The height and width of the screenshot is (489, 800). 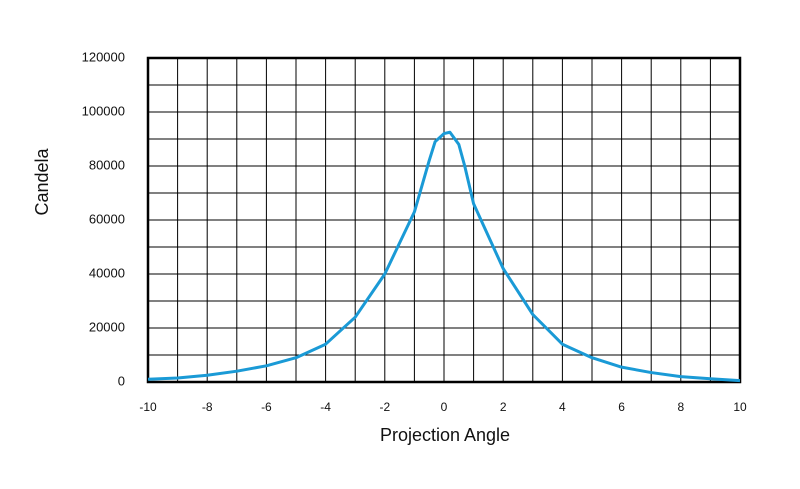 I want to click on y-axis-title: Candela, so click(x=42, y=181).